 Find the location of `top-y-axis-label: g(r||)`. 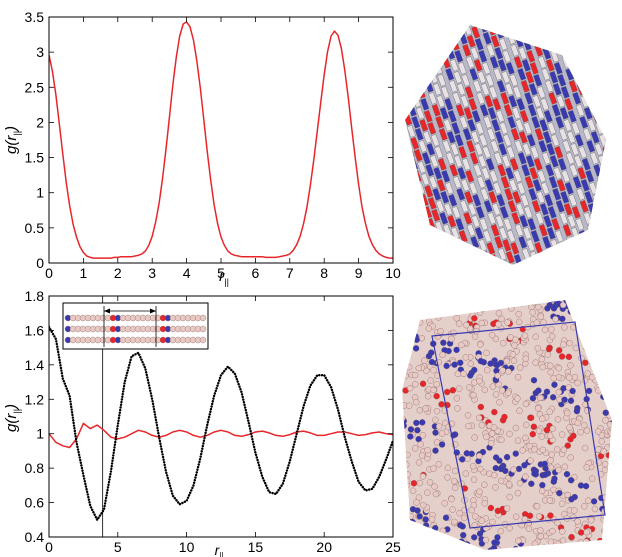

top-y-axis-label: g(r||) is located at coordinates (12, 140).